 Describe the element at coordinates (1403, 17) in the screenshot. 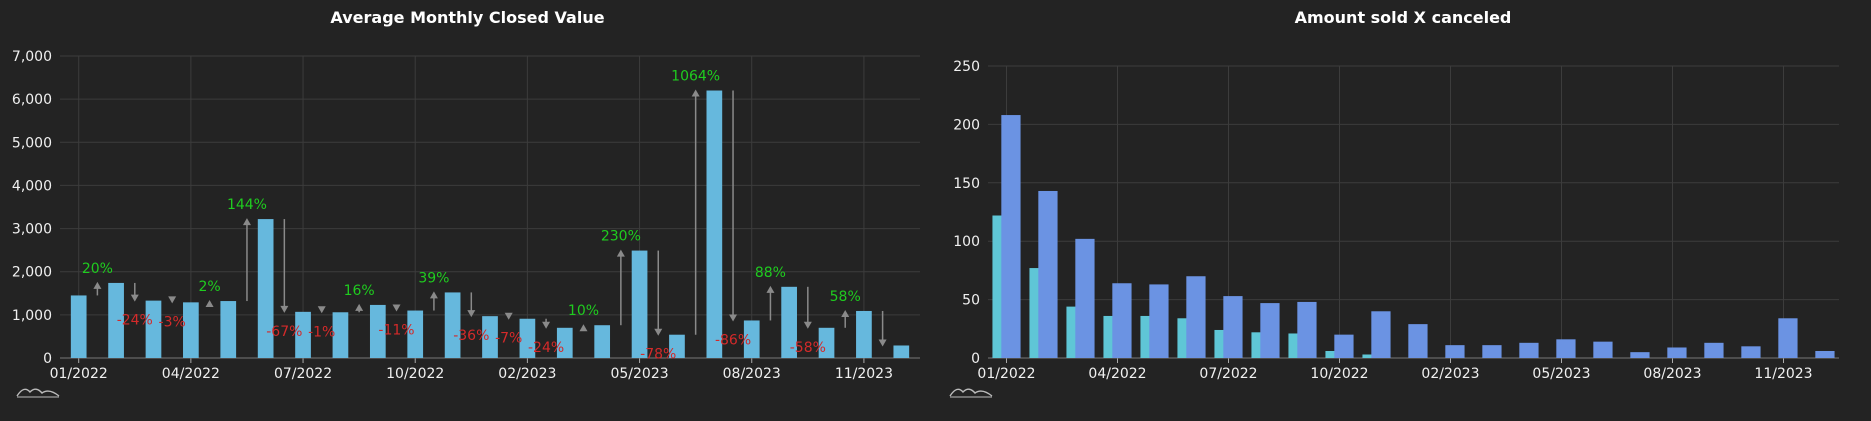

I see `right-chart-title: Amount sold X canceled` at that location.